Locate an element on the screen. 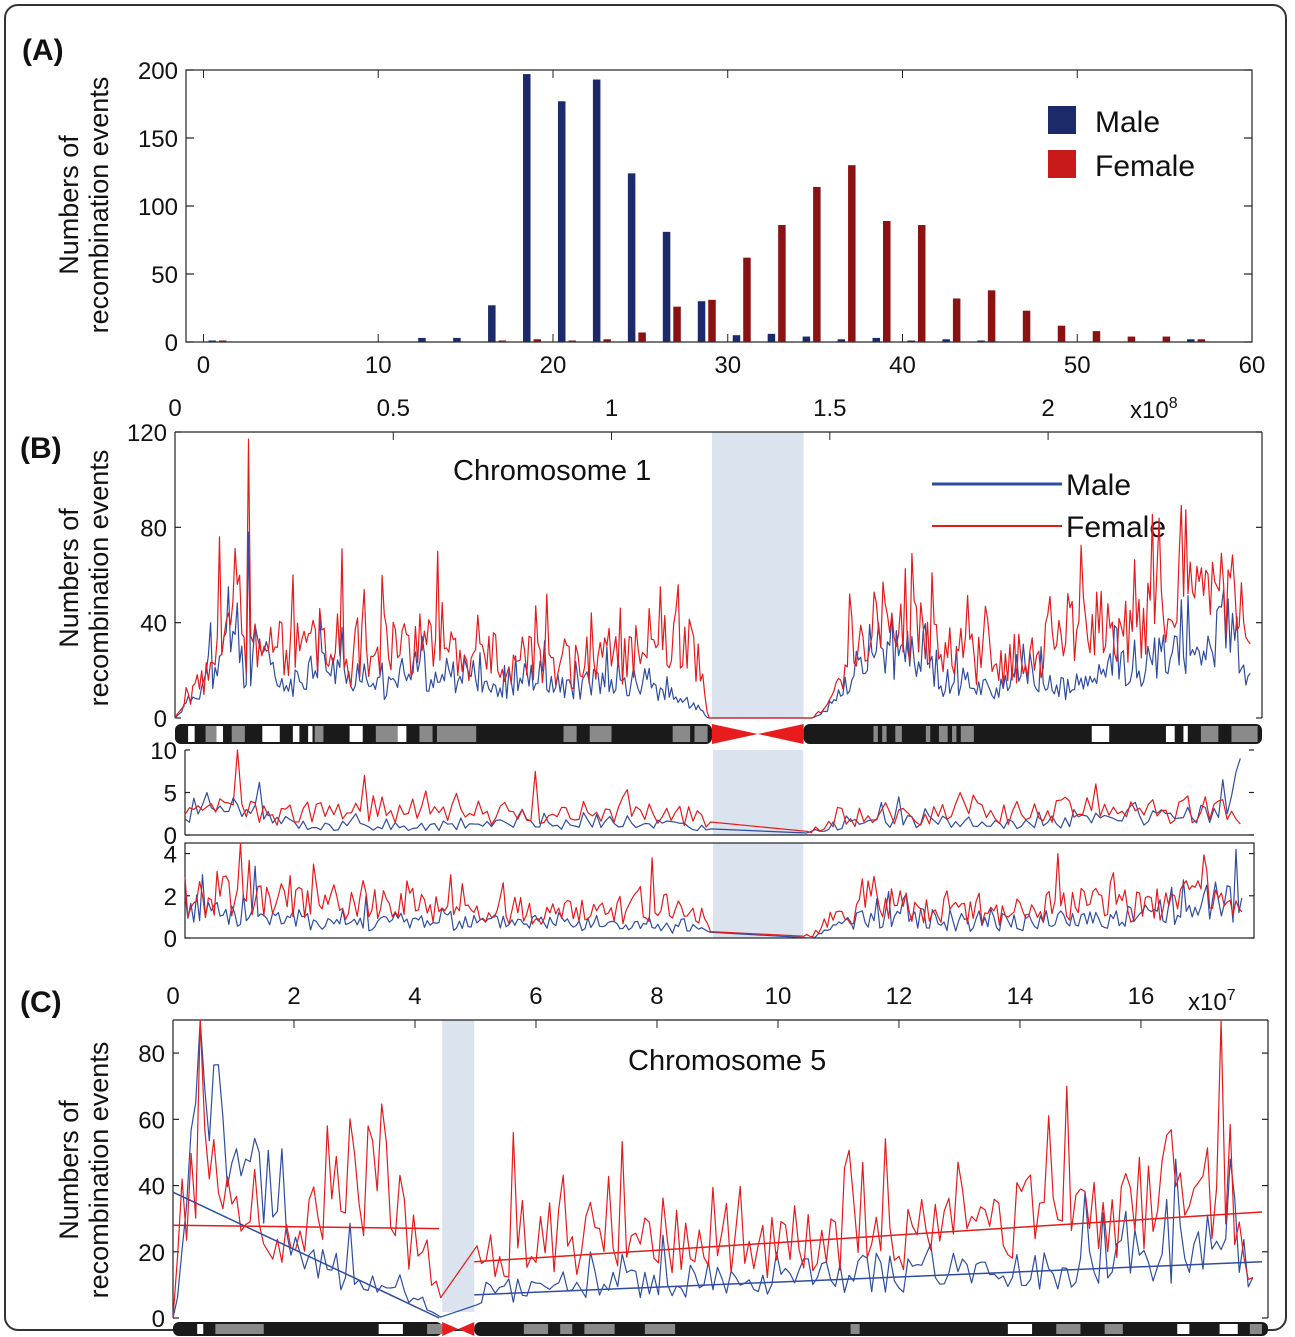  ylabel-c-line1: Numbers of is located at coordinates (69, 1170).